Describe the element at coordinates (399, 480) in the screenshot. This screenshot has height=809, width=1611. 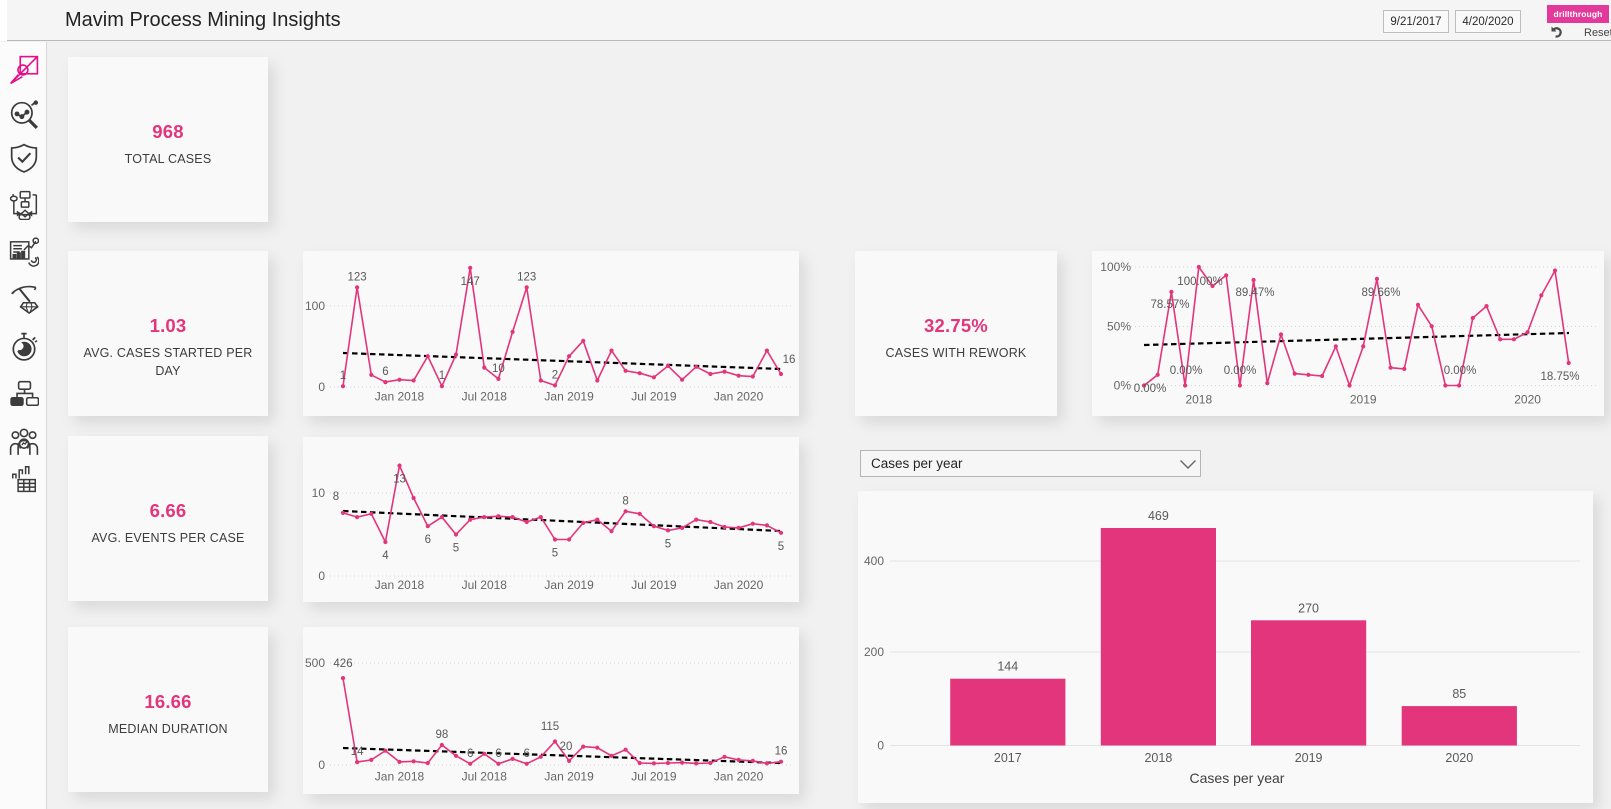
I see `svg-text: 13` at that location.